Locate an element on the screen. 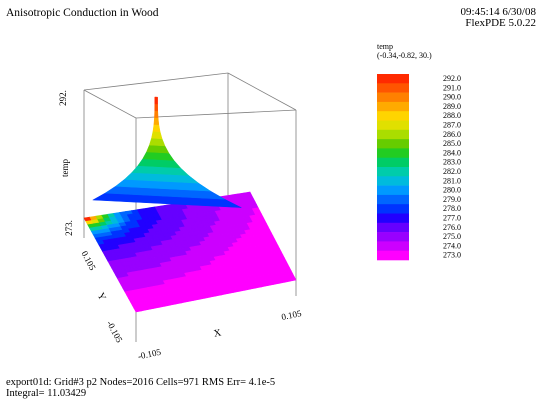 The image size is (544, 408). x-tick-min: -0.105 is located at coordinates (149, 354).